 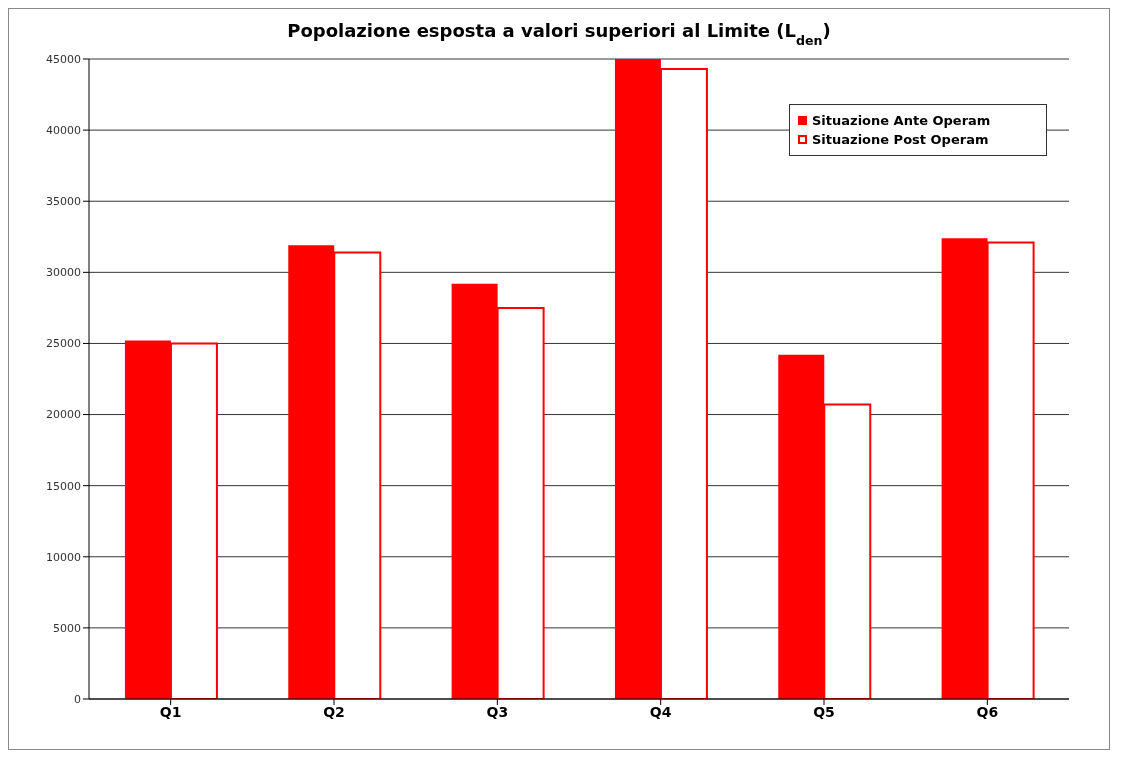 I want to click on x-tick-label: Q4, so click(x=660, y=711).